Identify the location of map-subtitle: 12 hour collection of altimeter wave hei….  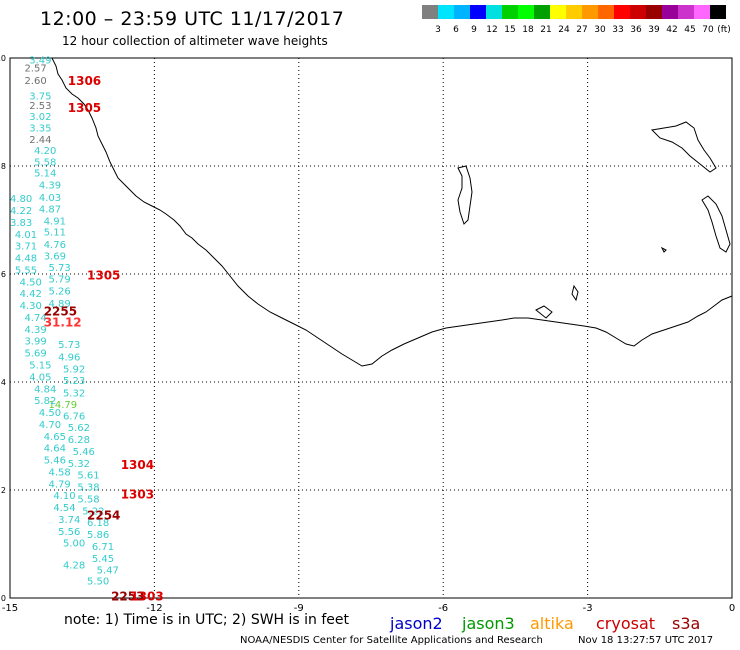
(195, 41).